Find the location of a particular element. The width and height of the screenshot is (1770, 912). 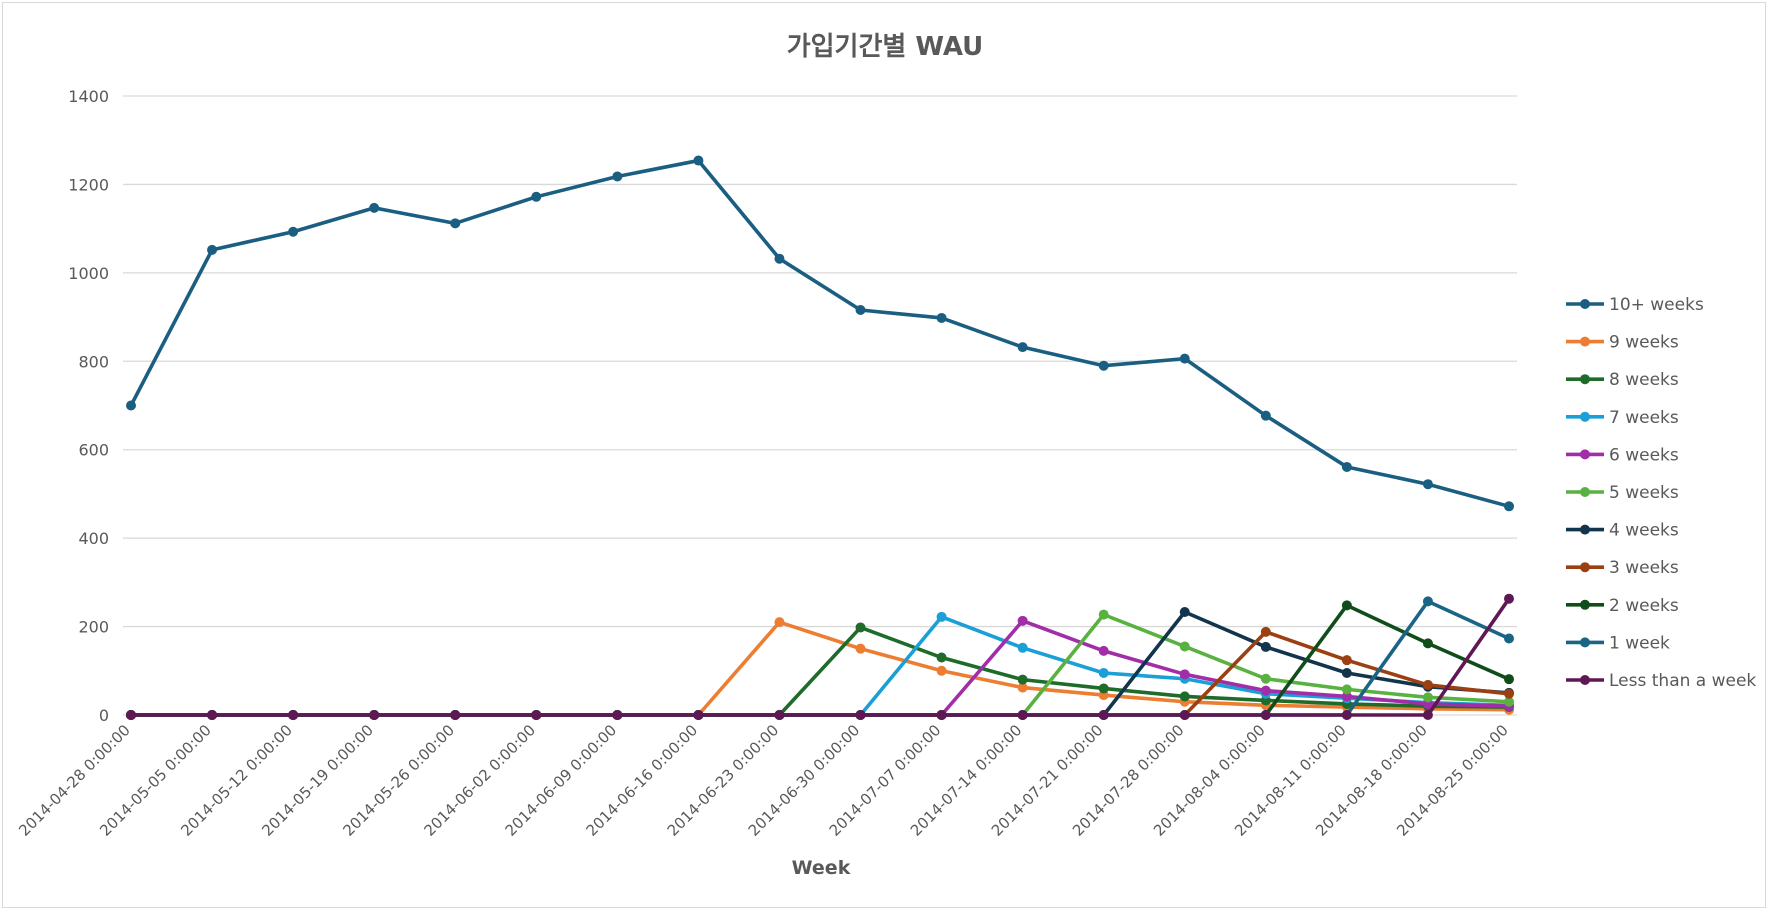

y-tick-label: 1000 is located at coordinates (88, 273).